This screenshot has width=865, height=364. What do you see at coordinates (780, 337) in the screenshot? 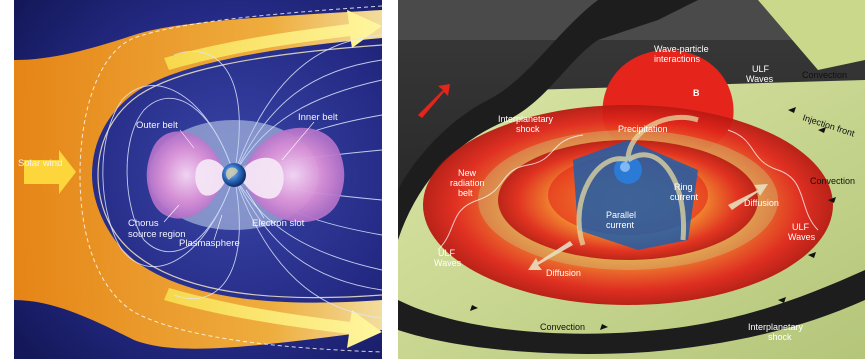
I see `interplanetary-shock-bottom-label-2: shock` at bounding box center [780, 337].